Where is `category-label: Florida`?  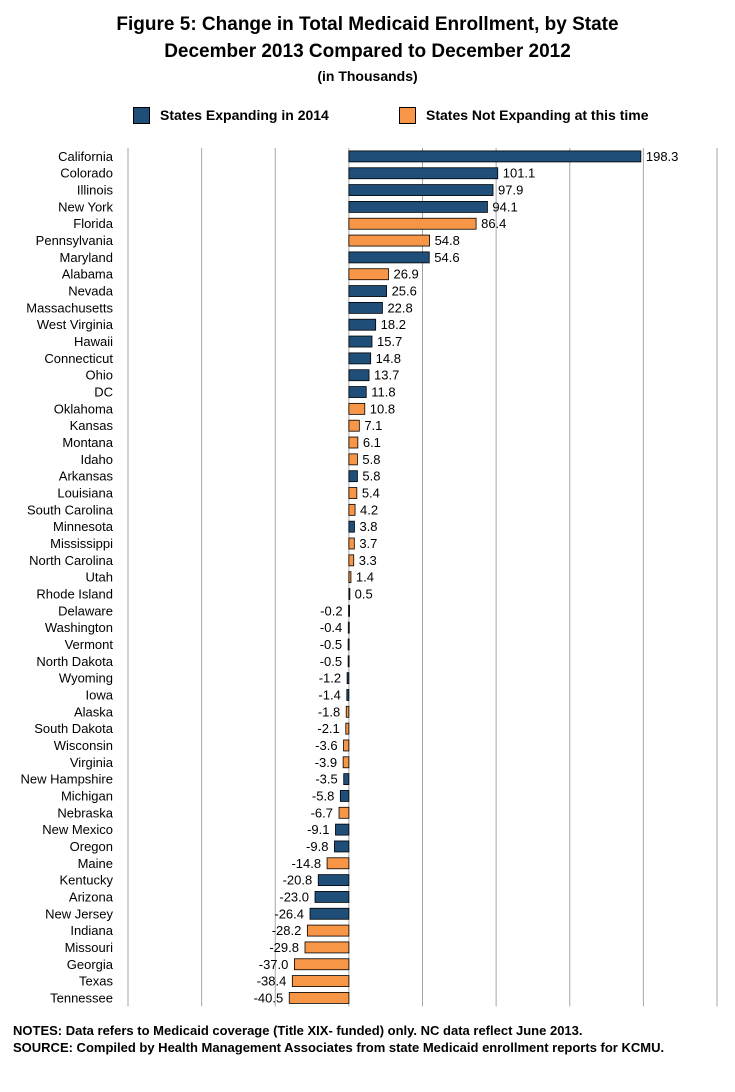
category-label: Florida is located at coordinates (93, 223).